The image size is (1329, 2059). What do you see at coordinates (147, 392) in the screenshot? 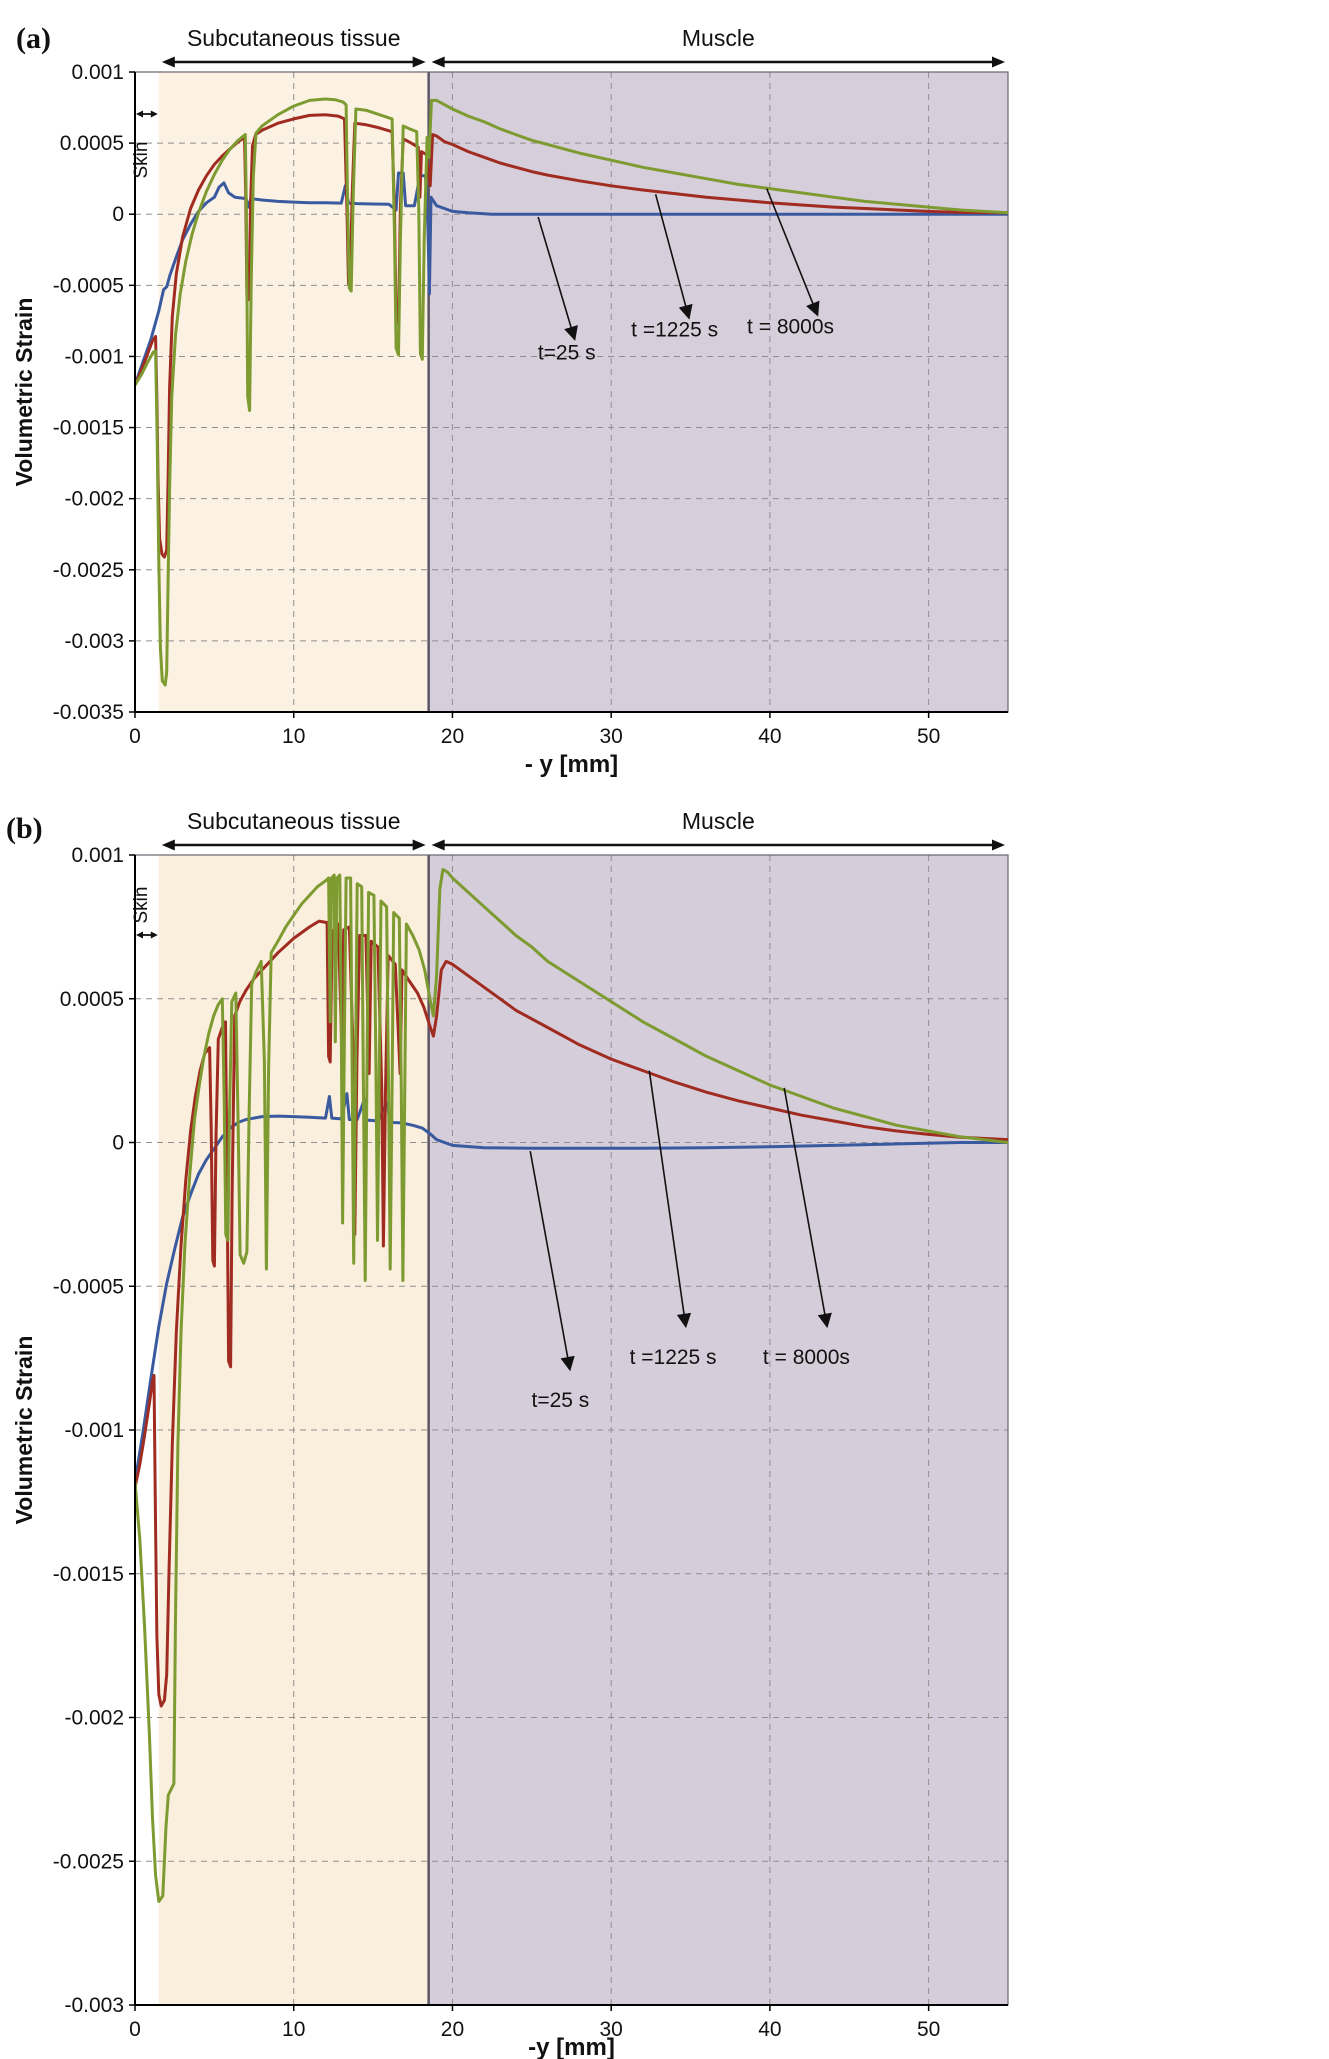
I see `region-skin` at bounding box center [147, 392].